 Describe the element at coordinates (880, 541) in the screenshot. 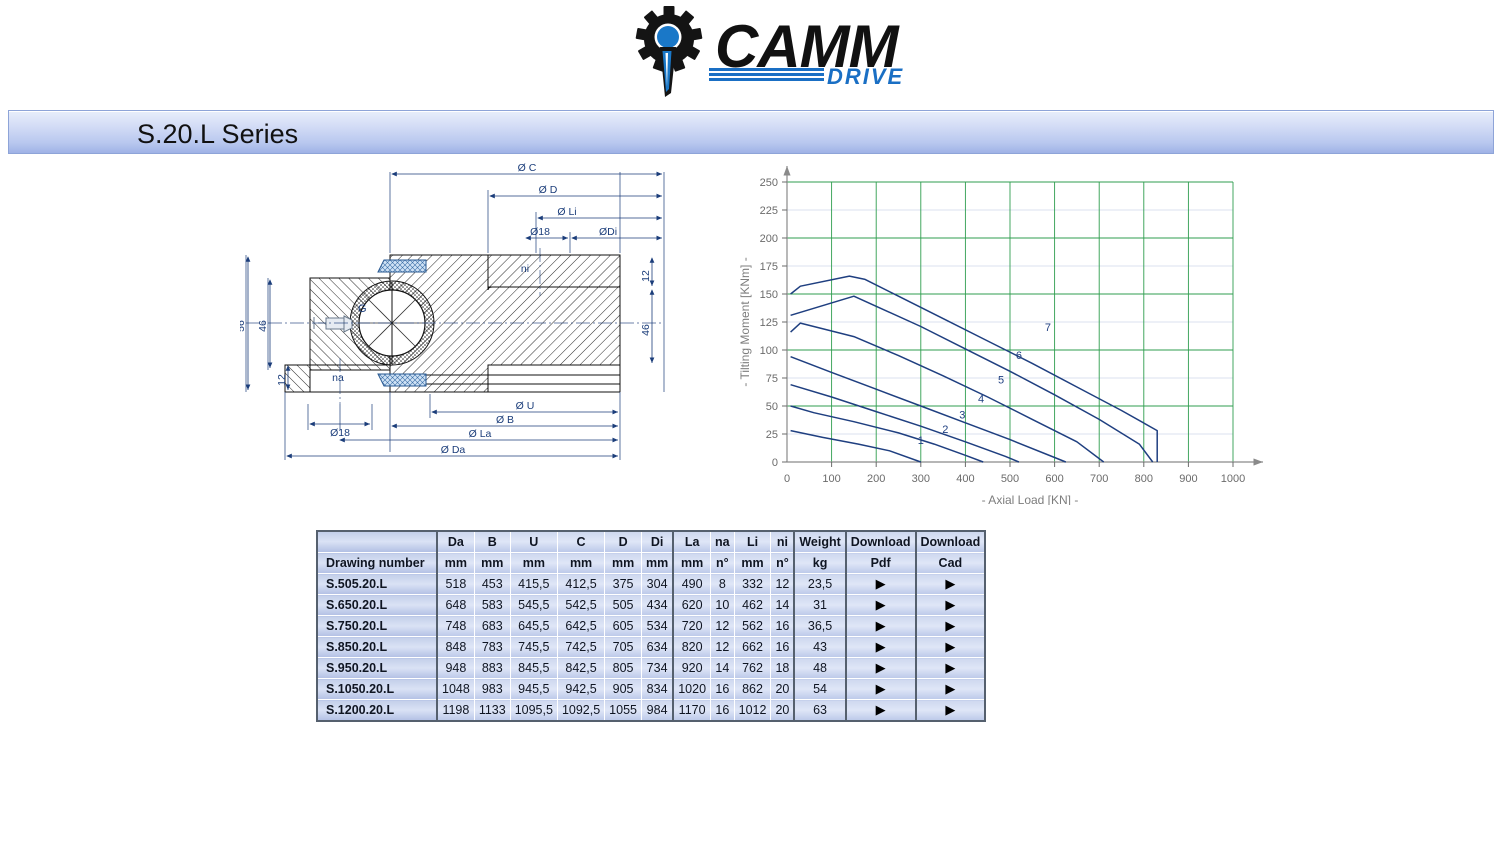

I see `column-header-download-12: Download` at that location.